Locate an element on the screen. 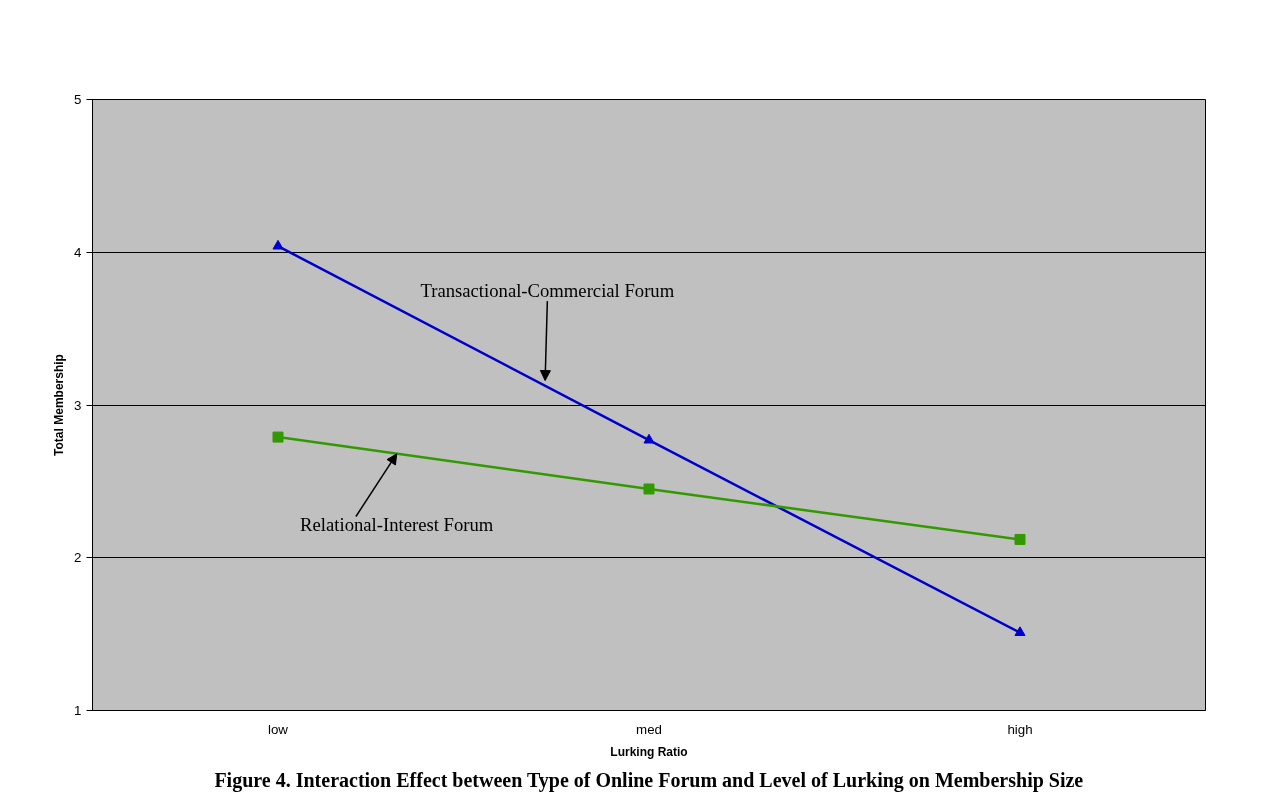  x-tick-label: med is located at coordinates (649, 729).